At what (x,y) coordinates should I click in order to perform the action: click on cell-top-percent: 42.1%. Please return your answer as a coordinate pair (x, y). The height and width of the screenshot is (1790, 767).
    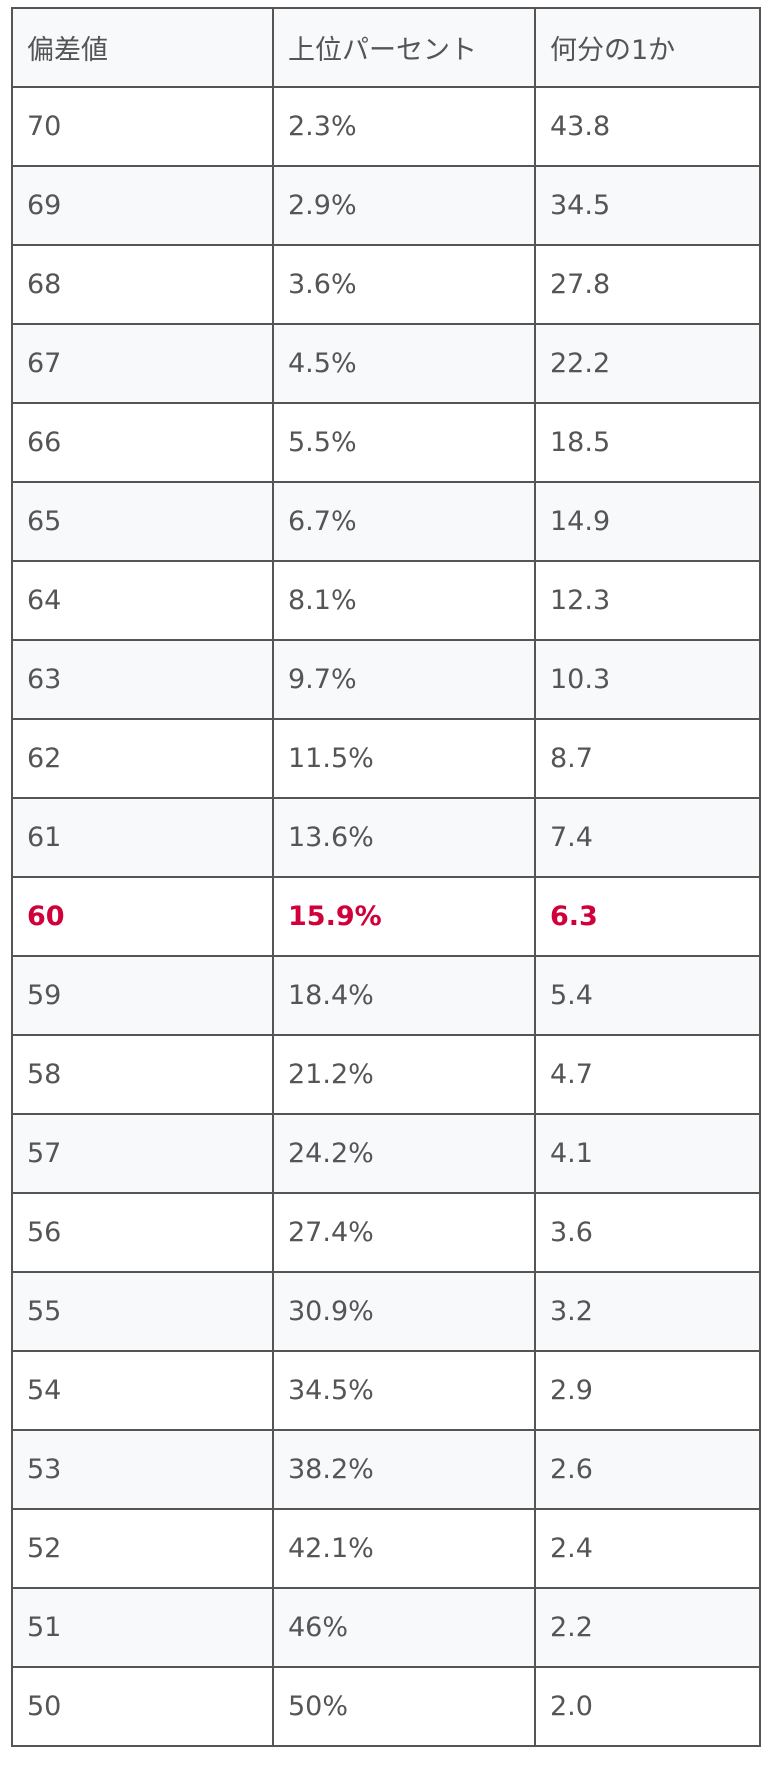
    Looking at the image, I should click on (404, 1548).